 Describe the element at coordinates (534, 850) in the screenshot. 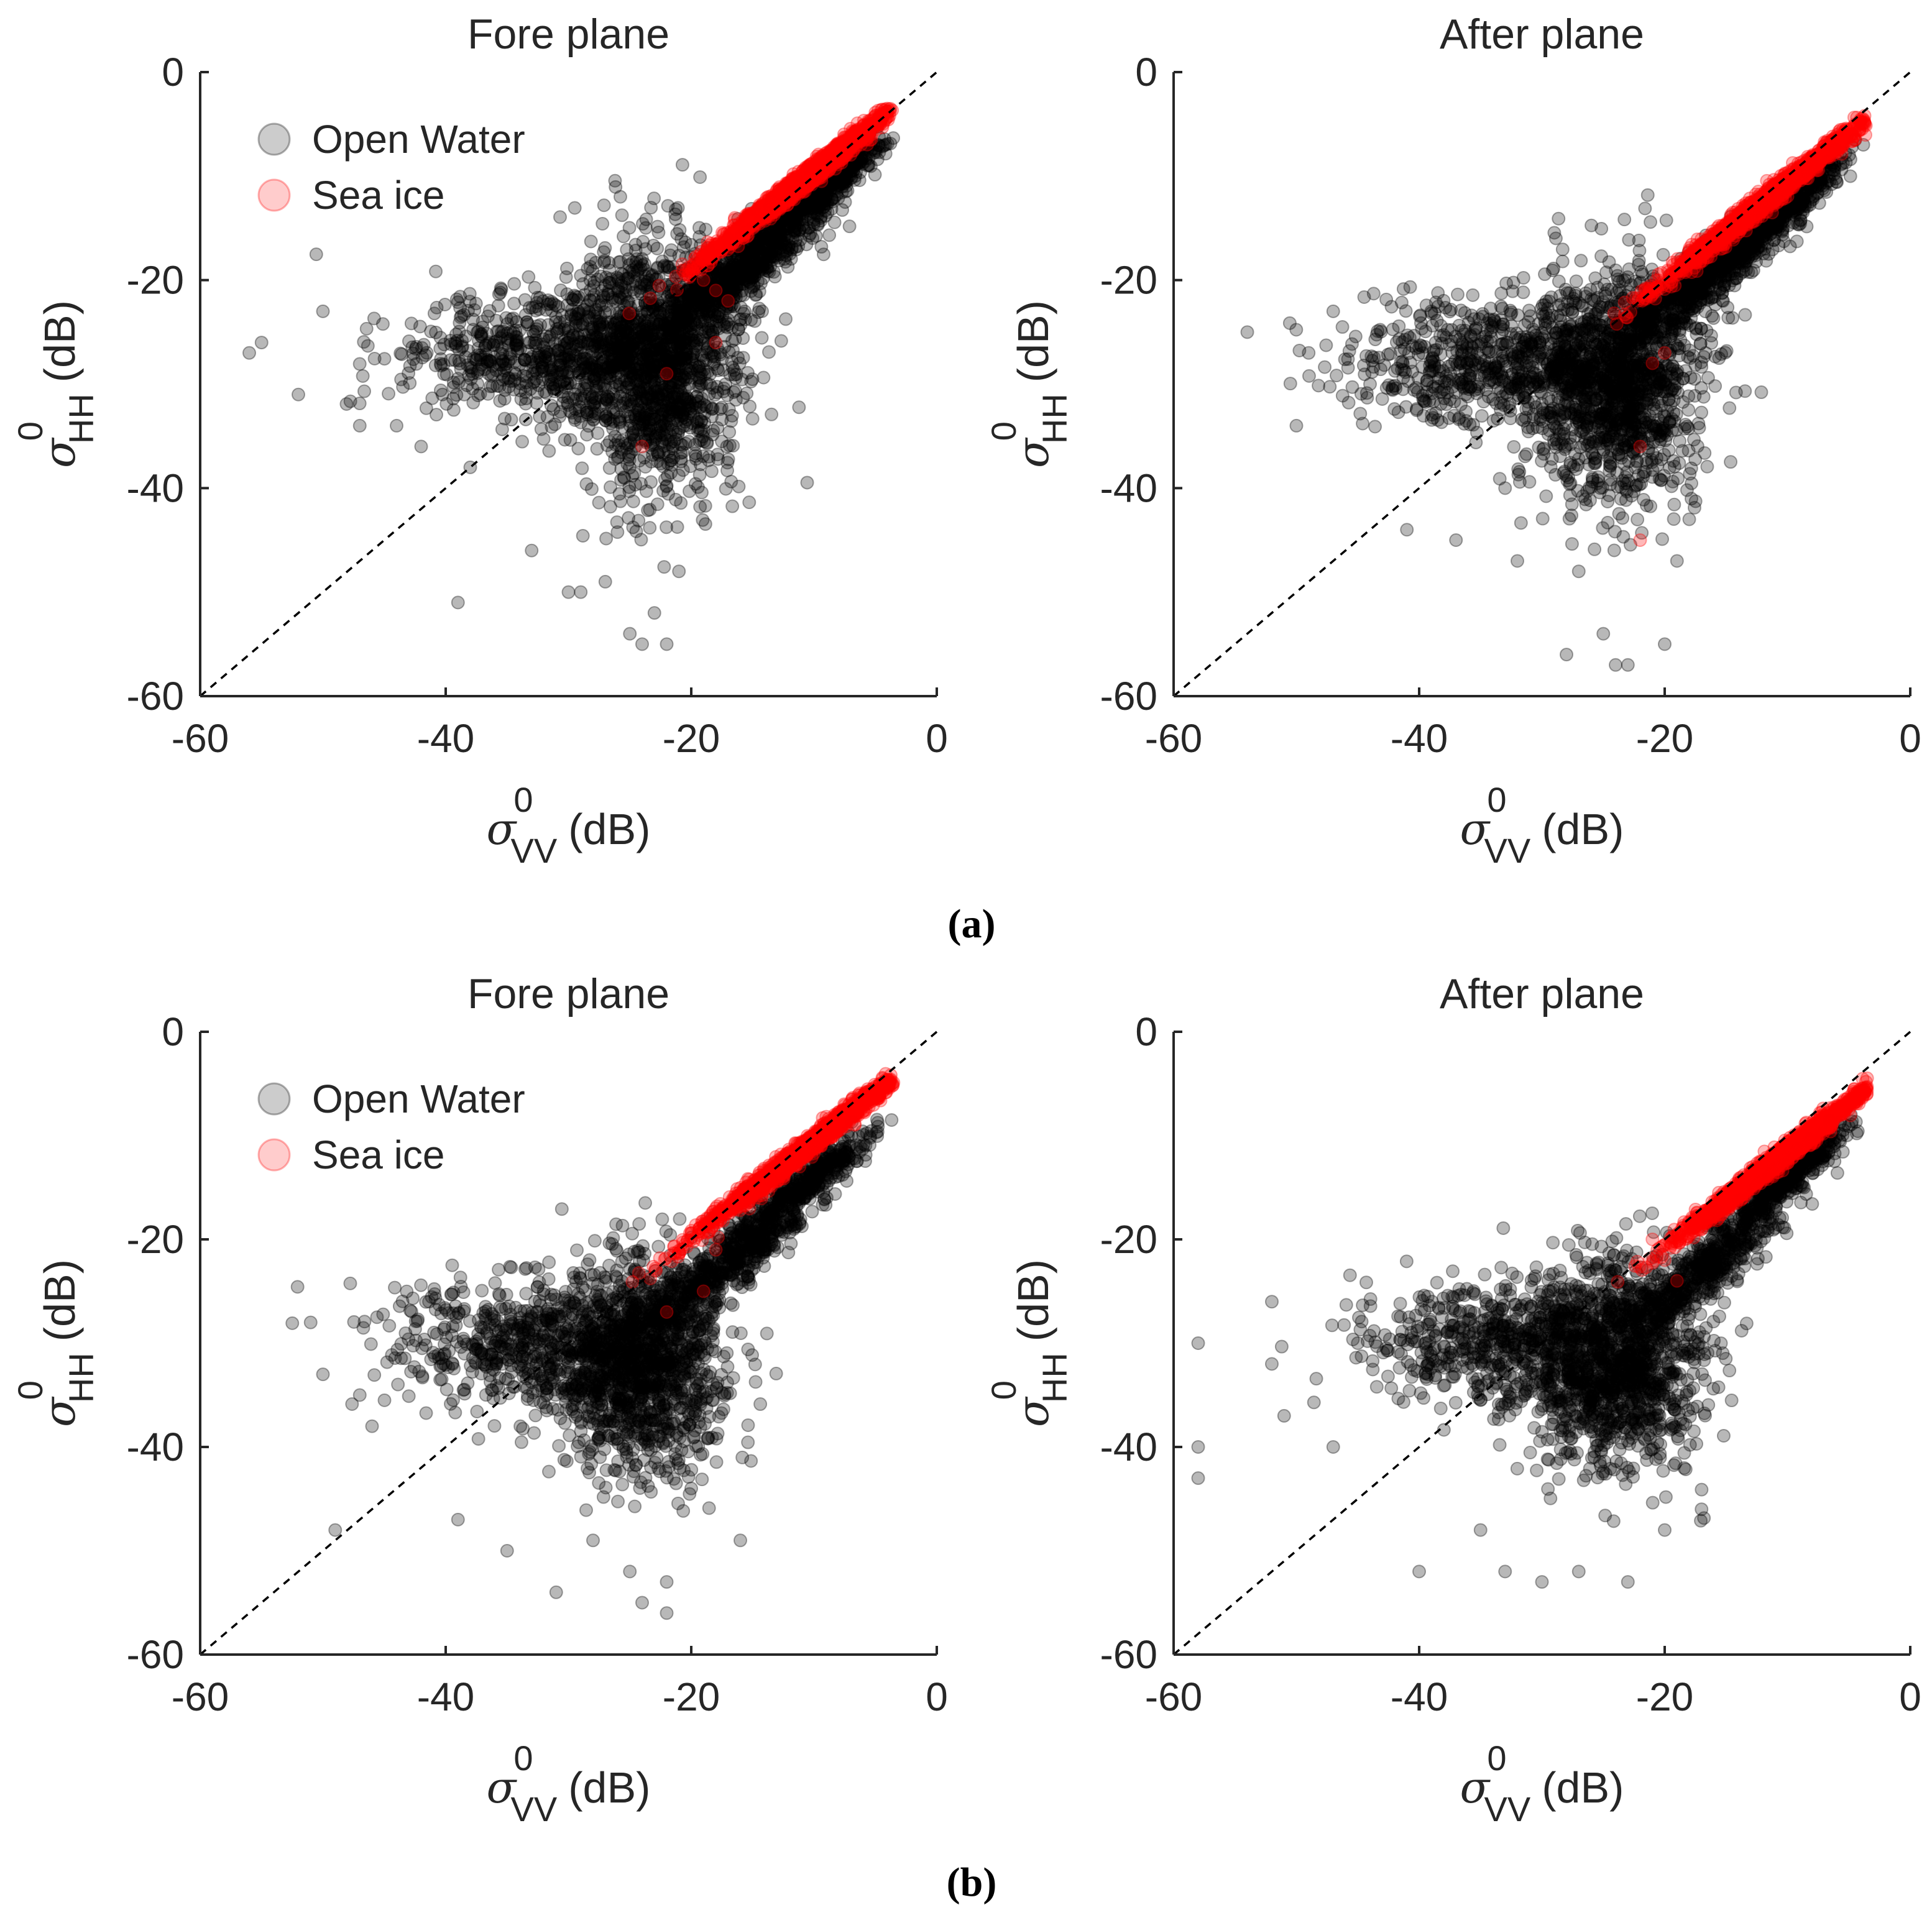

I see `x-axis-label-subscript: VV` at that location.